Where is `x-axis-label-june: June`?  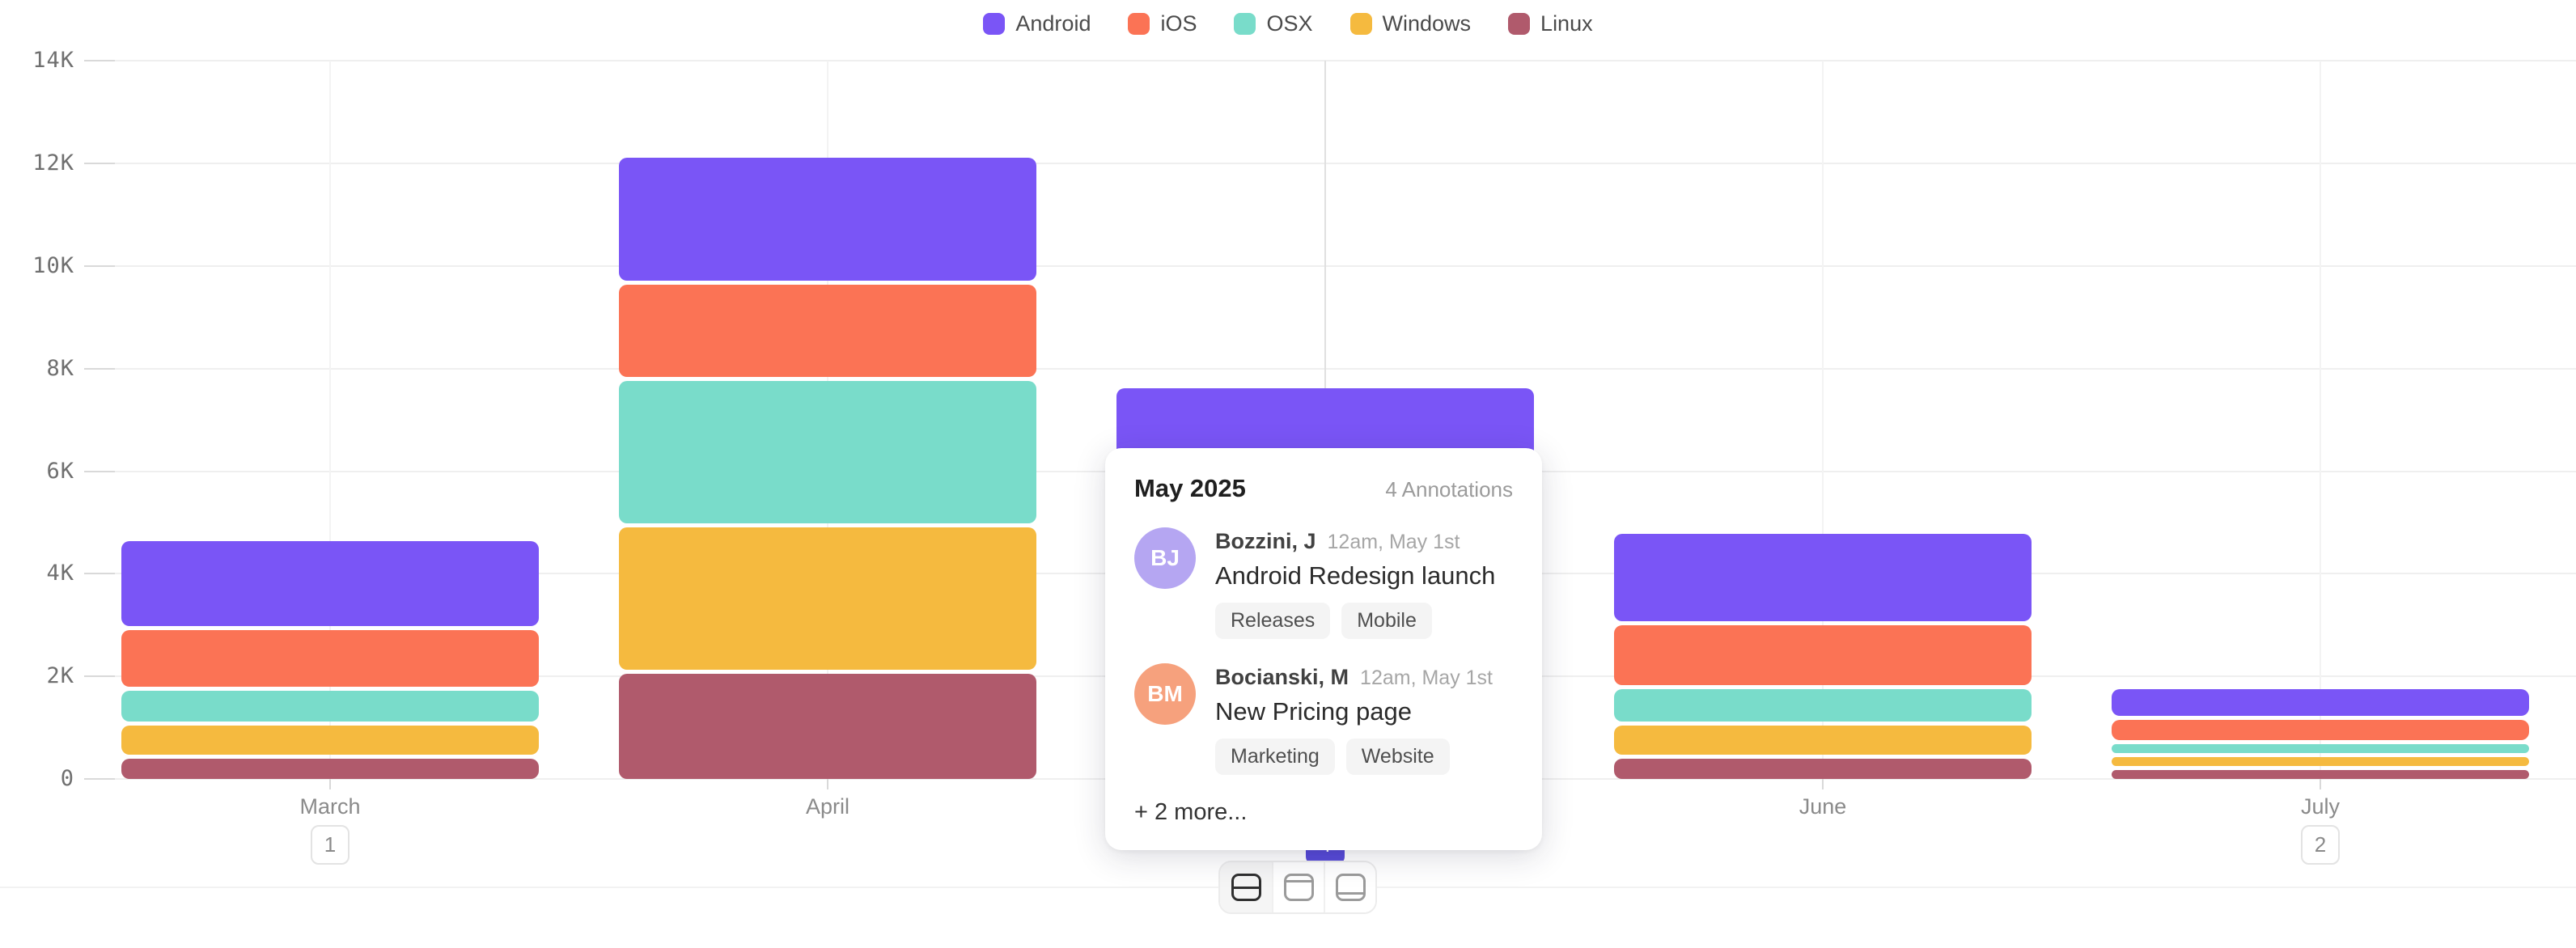
x-axis-label-june: June is located at coordinates (1823, 807).